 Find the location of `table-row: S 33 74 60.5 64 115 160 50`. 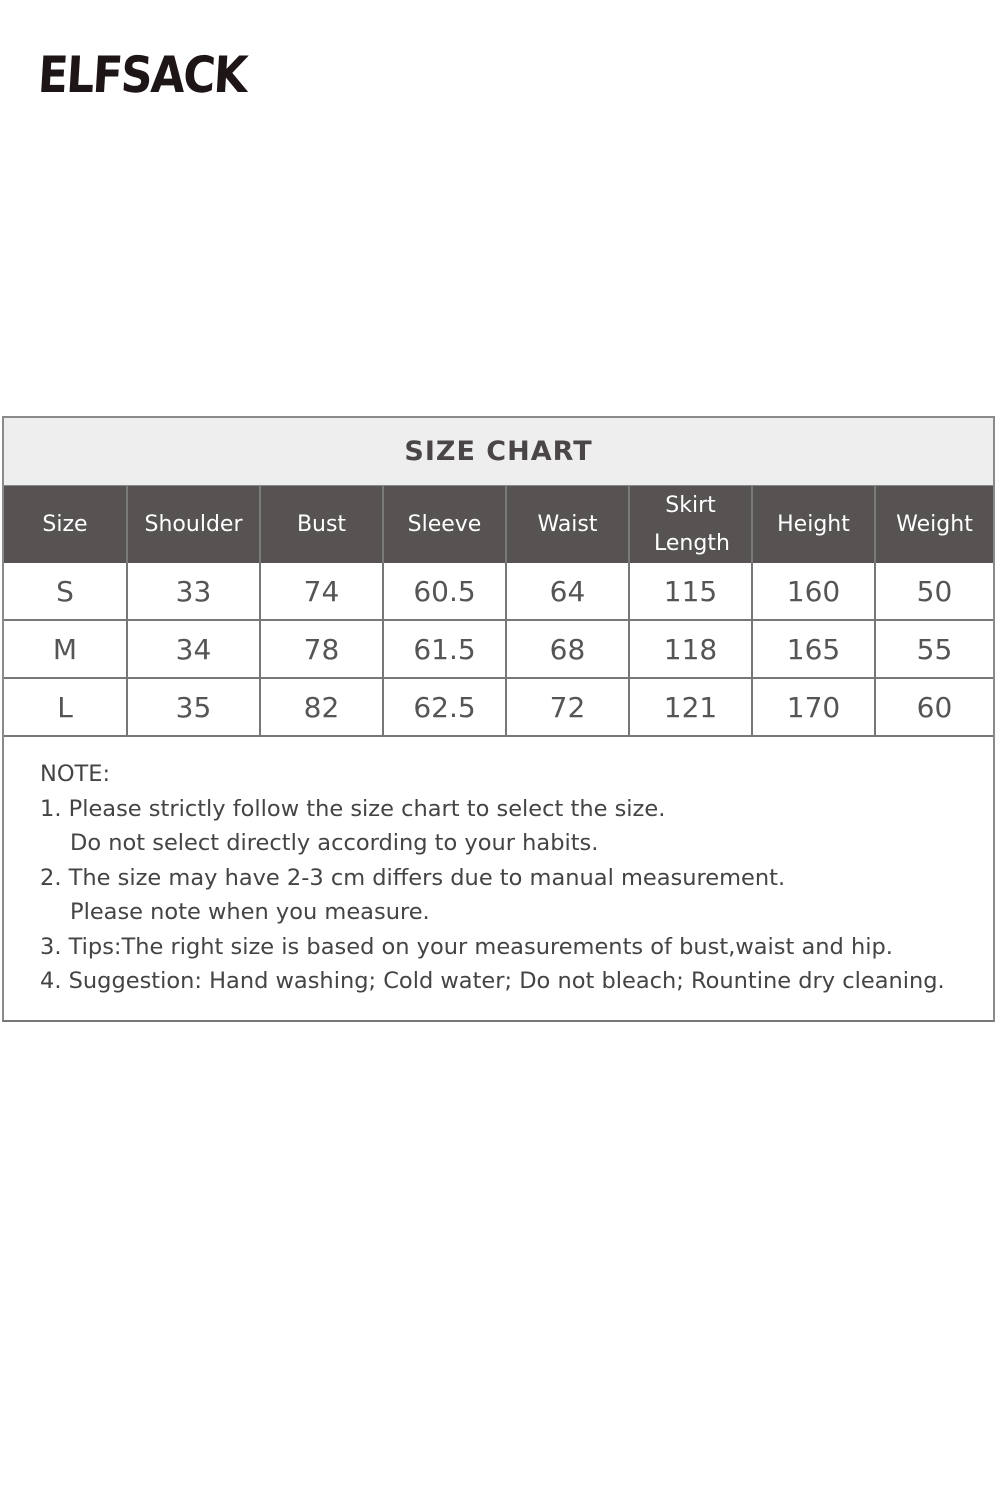

table-row: S 33 74 60.5 64 115 160 50 is located at coordinates (498, 592).